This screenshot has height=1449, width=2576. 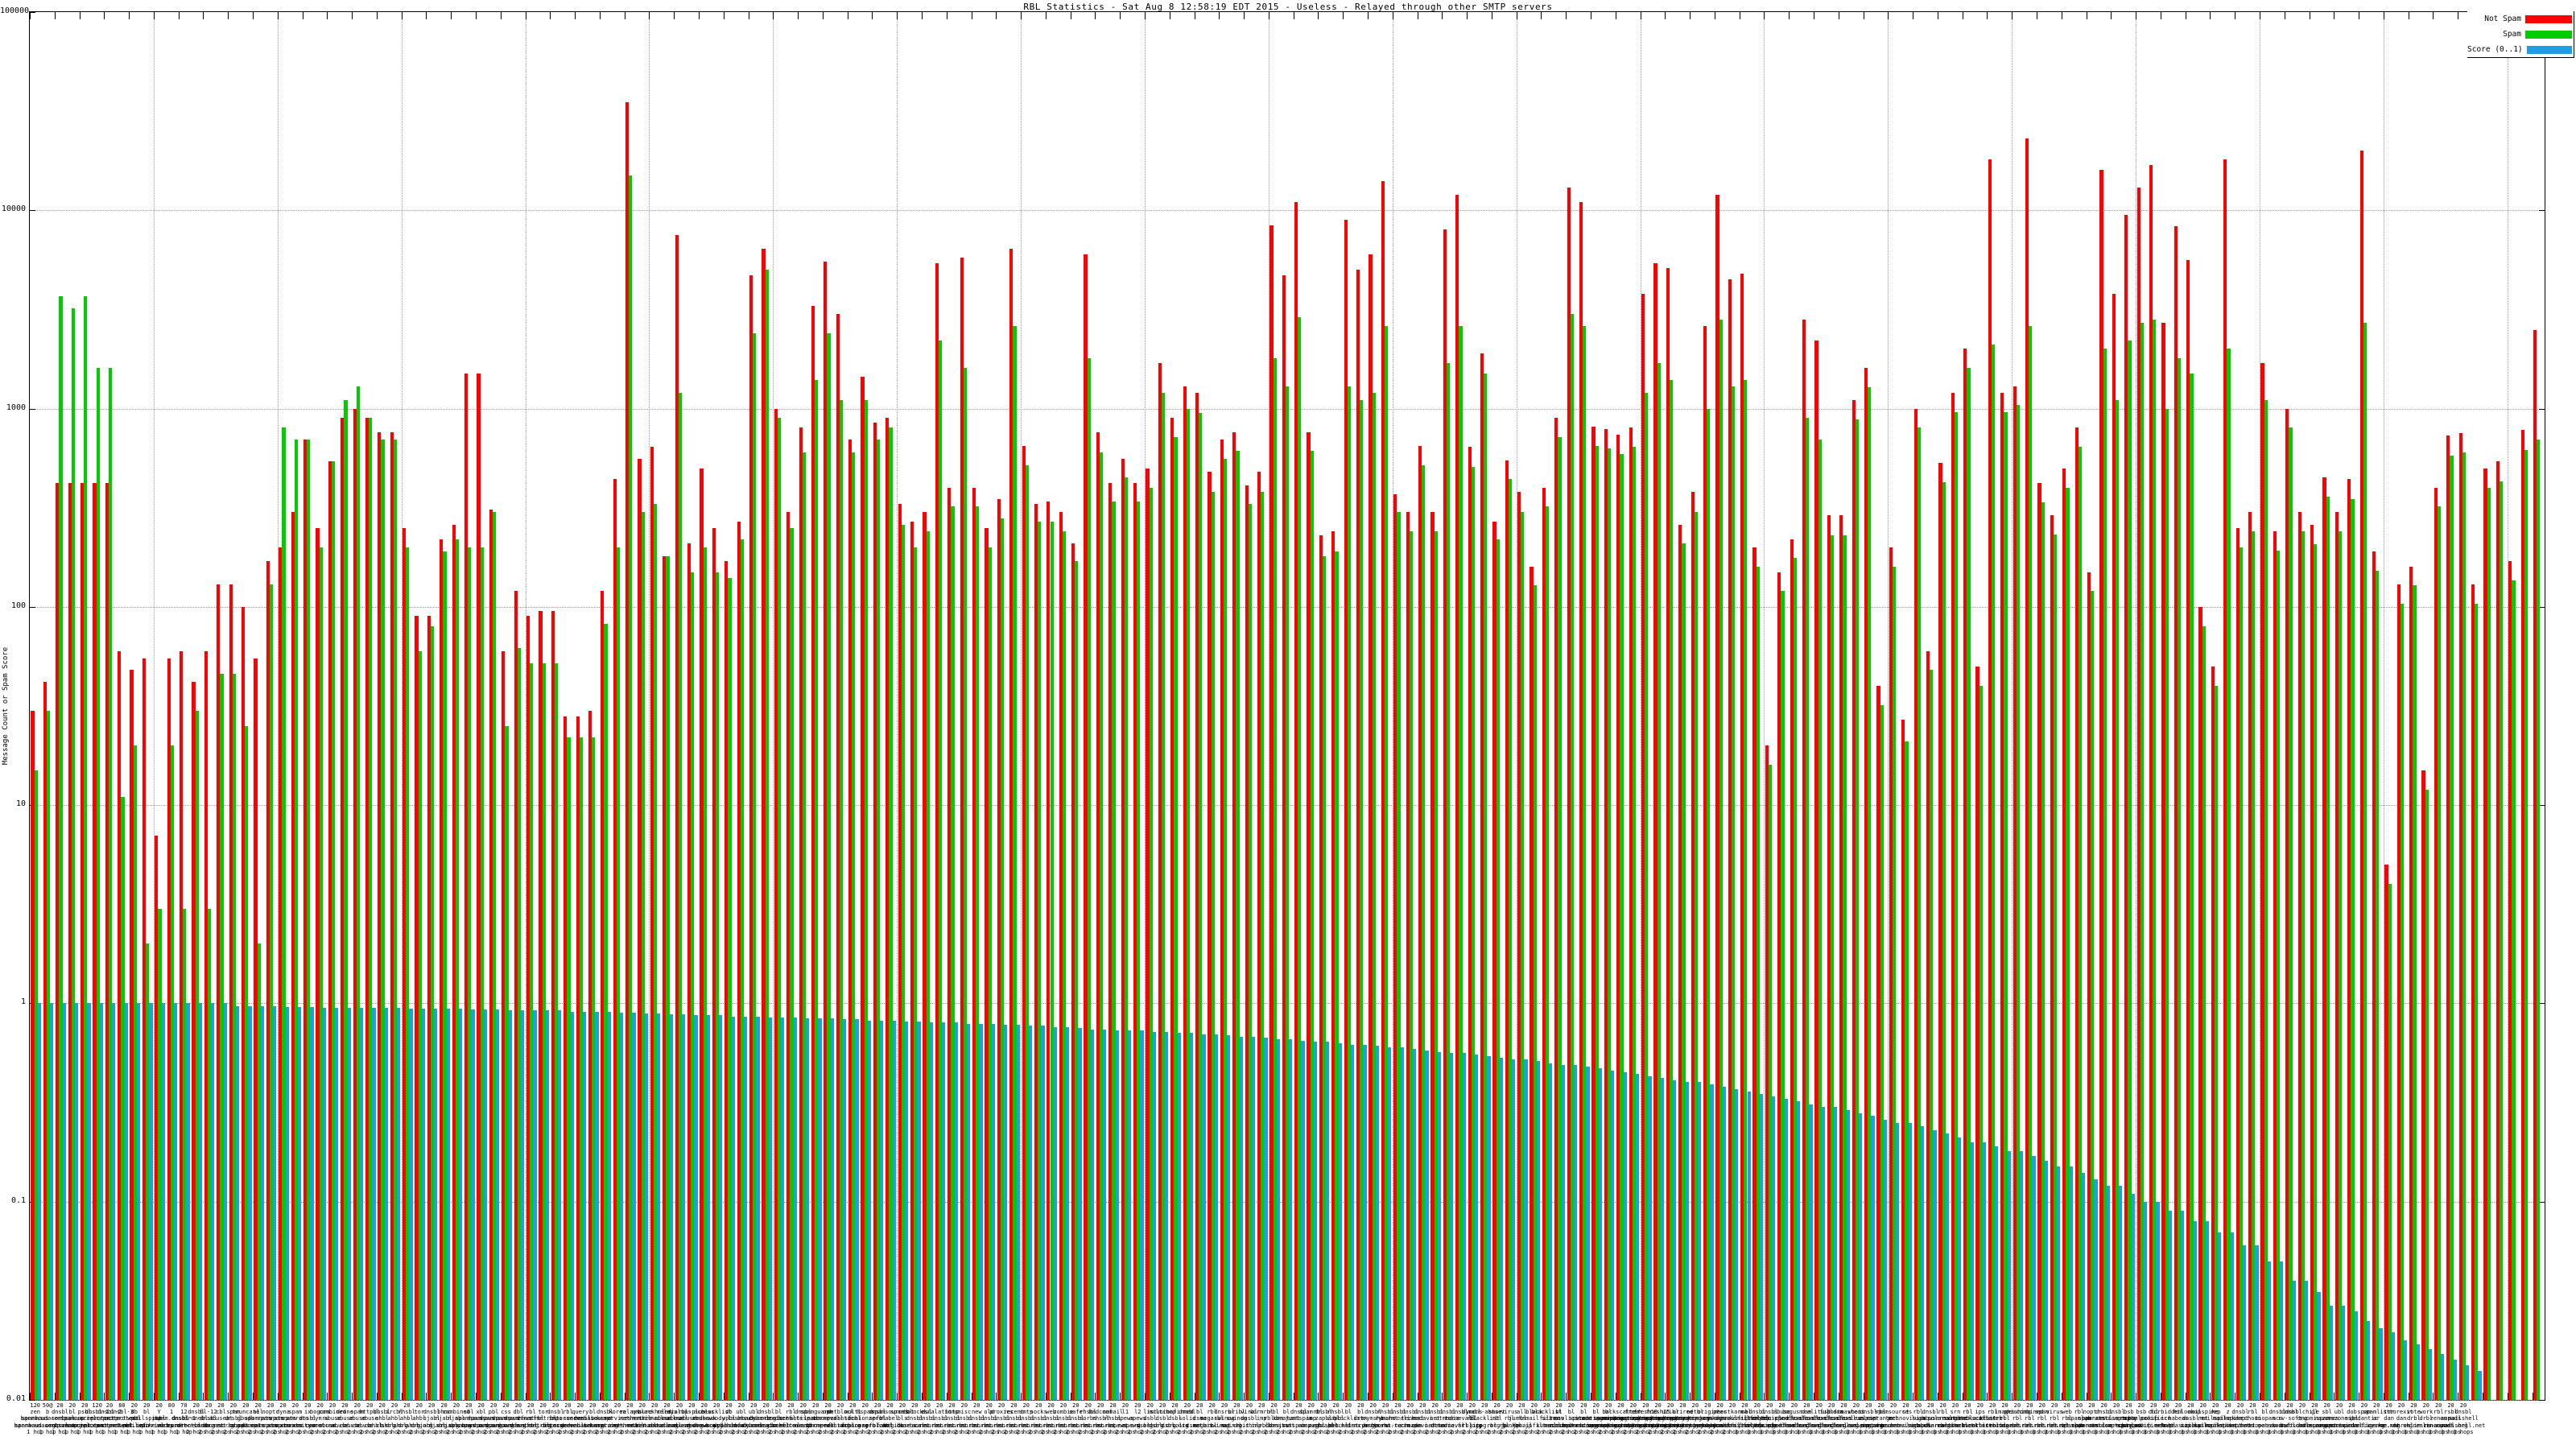 I want to click on x-label-line: net, so click(x=1435, y=1418).